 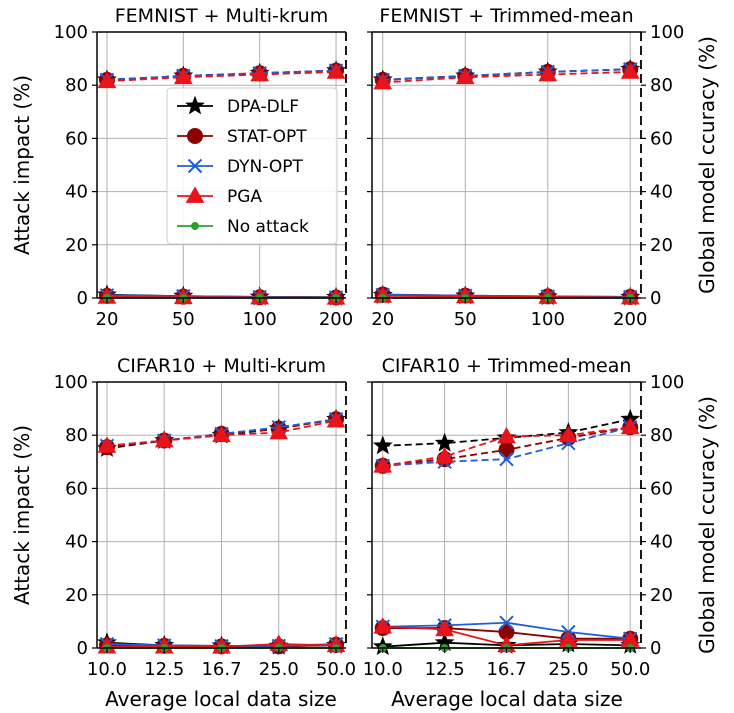 I want to click on legend-label: PGA, so click(x=244, y=197).